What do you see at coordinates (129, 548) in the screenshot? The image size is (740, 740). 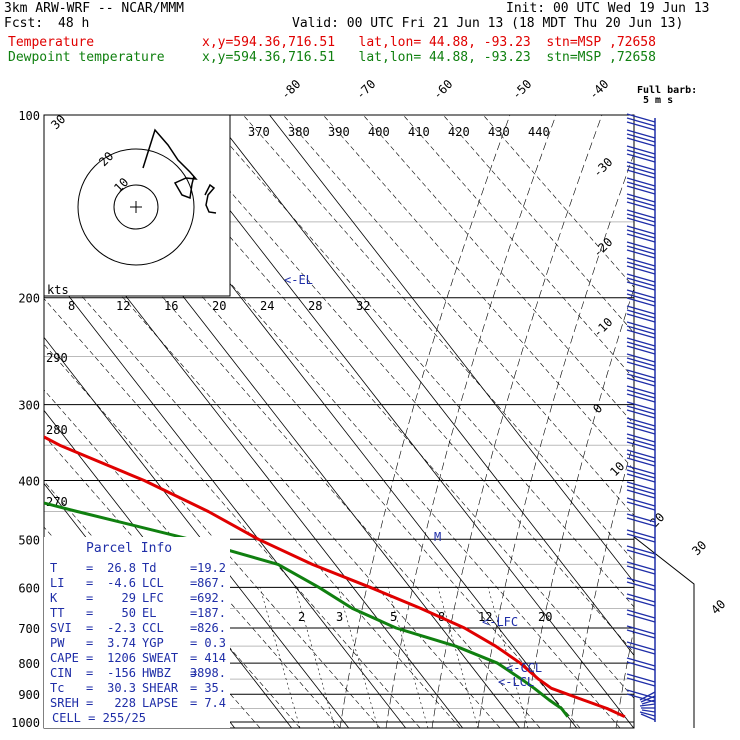 I see `parcel-info-title: Parcel Info` at bounding box center [129, 548].